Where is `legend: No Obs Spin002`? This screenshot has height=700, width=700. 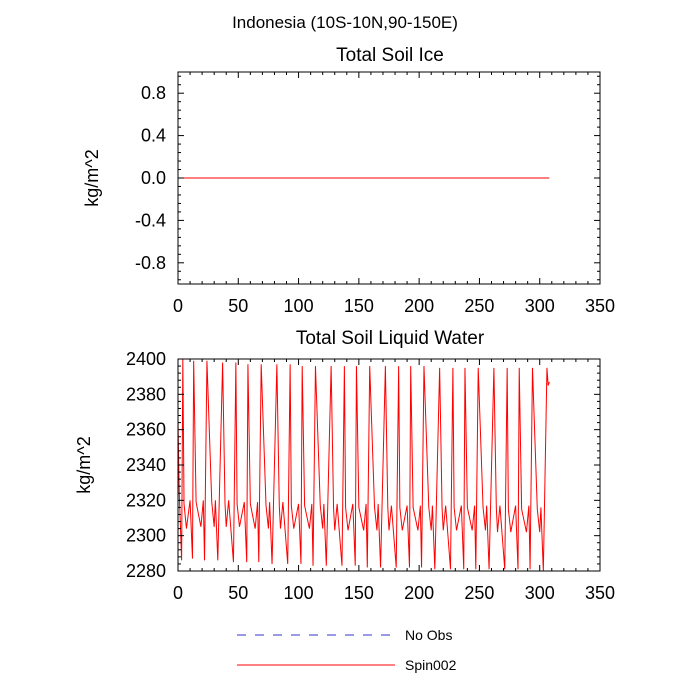 legend: No Obs Spin002 is located at coordinates (347, 650).